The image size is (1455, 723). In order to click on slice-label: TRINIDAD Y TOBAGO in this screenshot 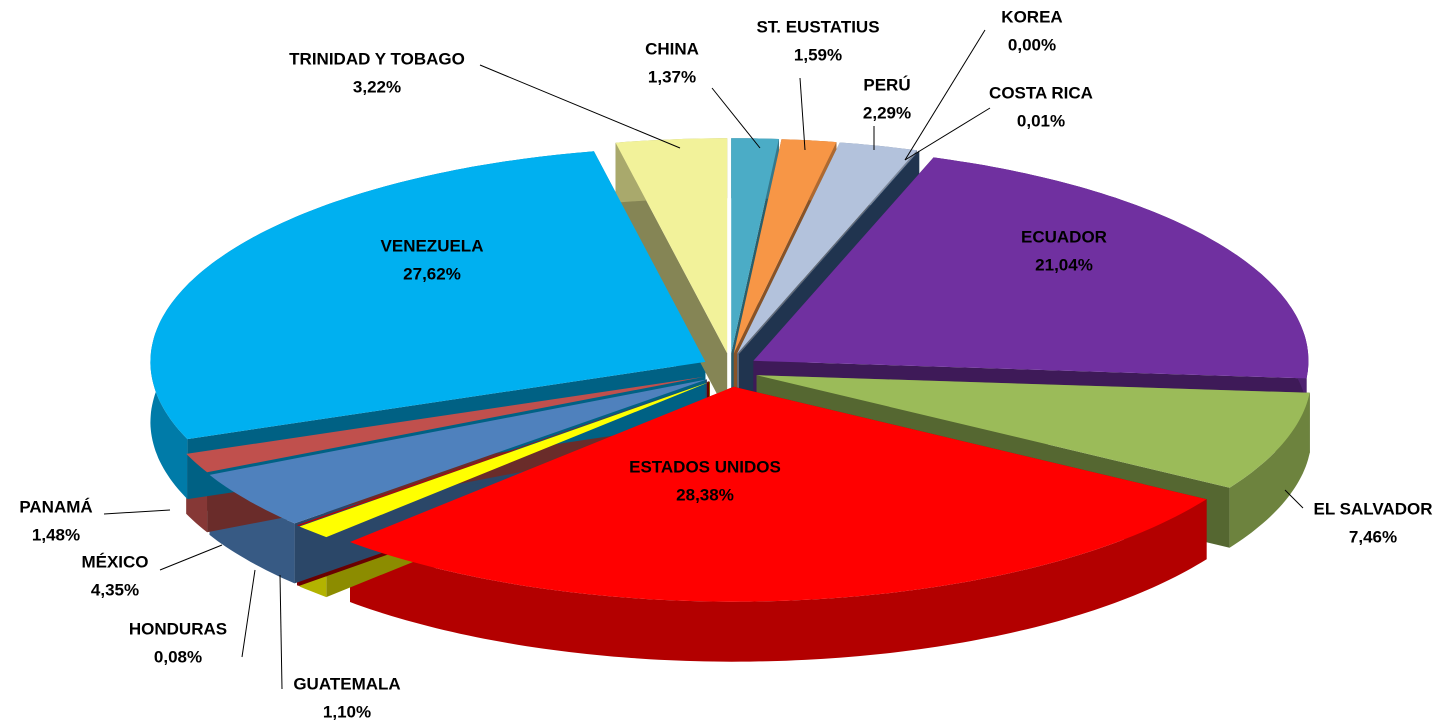, I will do `click(377, 58)`.